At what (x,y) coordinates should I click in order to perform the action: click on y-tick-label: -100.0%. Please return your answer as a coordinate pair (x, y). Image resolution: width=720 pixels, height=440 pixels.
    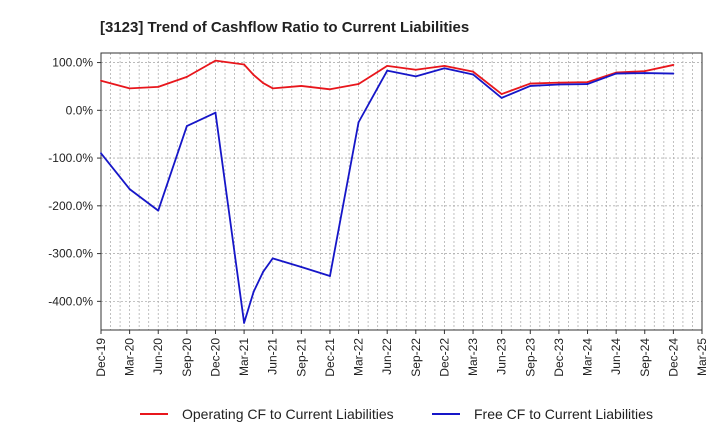
    Looking at the image, I should click on (70, 158).